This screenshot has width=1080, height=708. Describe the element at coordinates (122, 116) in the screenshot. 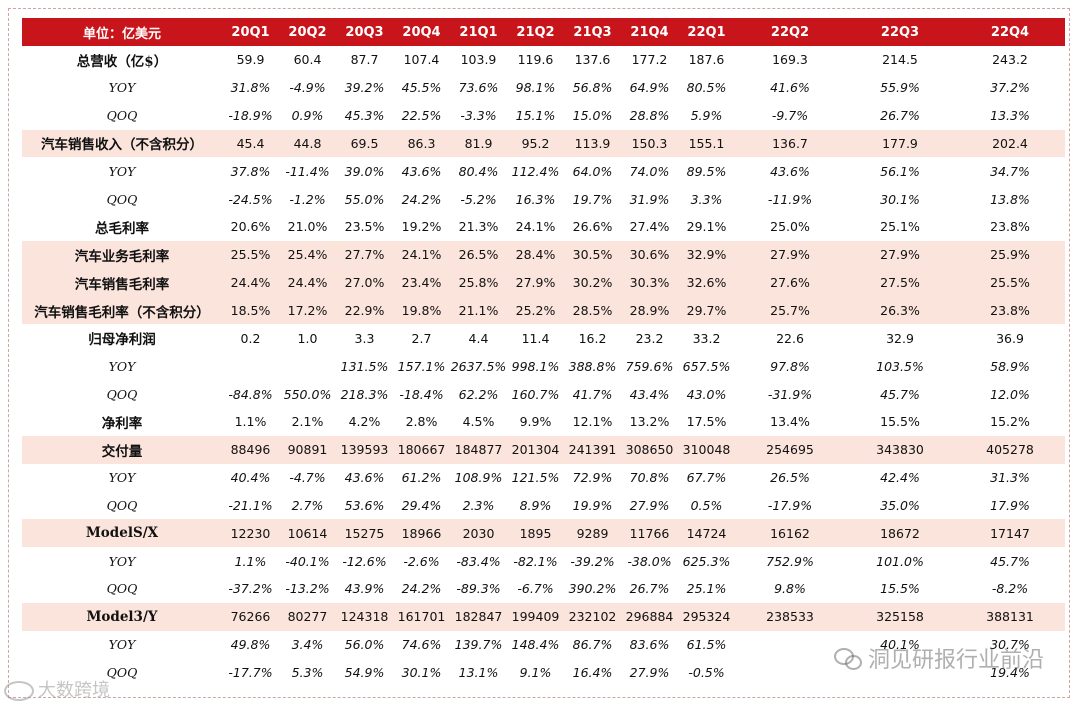

I see `row-label: QOQ` at that location.